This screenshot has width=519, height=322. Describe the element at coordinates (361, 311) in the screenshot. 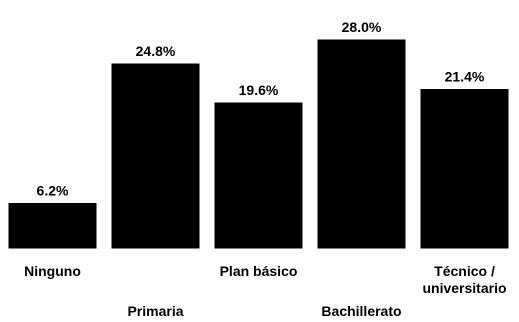

I see `category-label-bachillerato: Bachillerato` at that location.